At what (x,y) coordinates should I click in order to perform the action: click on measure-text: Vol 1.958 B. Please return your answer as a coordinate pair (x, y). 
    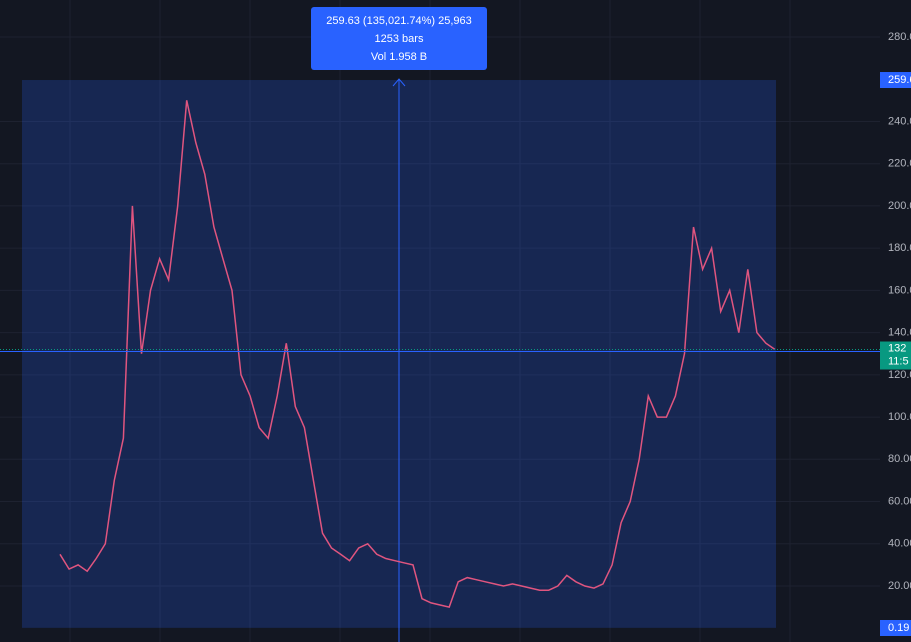
    Looking at the image, I should click on (399, 57).